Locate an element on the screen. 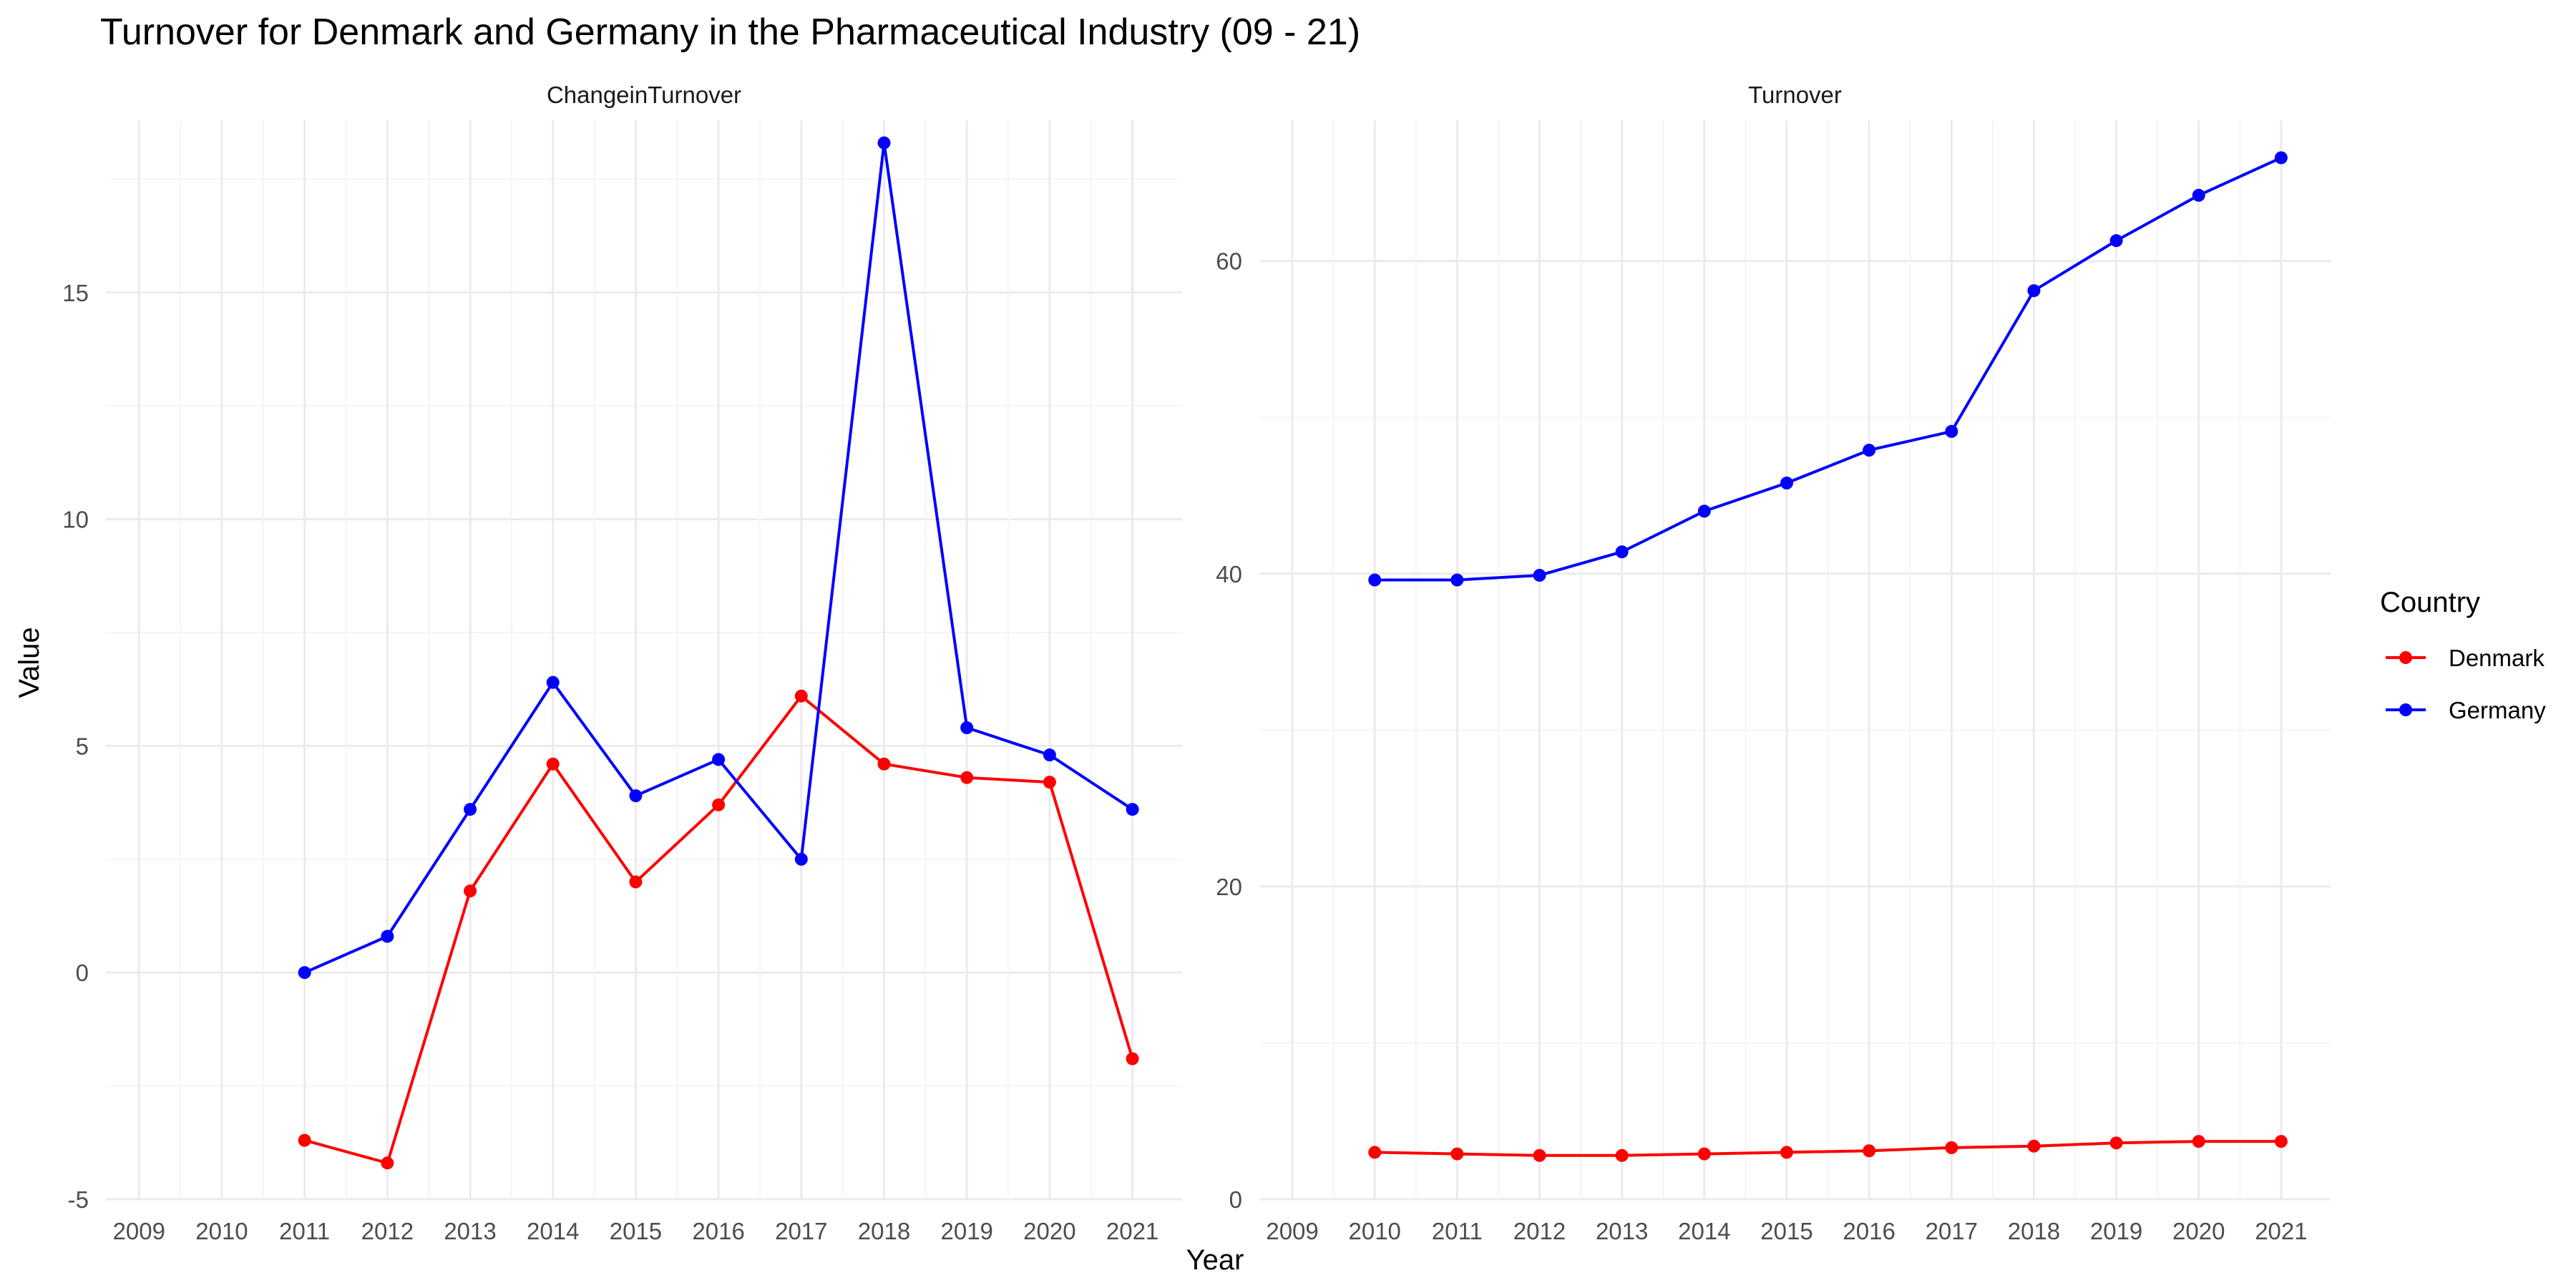  y-tick-label: 60 is located at coordinates (1229, 261).